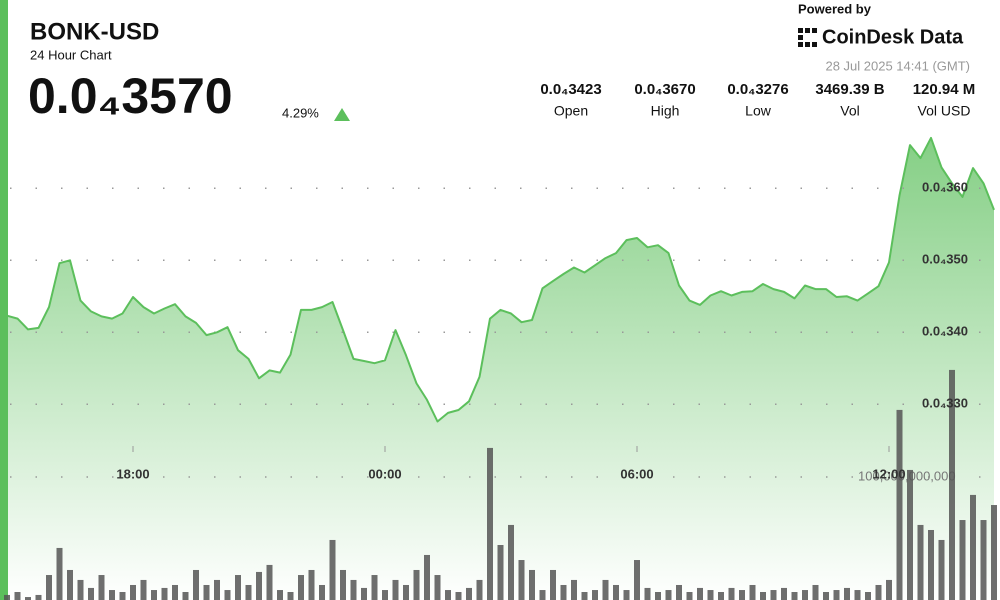 This screenshot has width=1000, height=600. Describe the element at coordinates (945, 403) in the screenshot. I see `y-tick-label: 0.0₄330` at that location.